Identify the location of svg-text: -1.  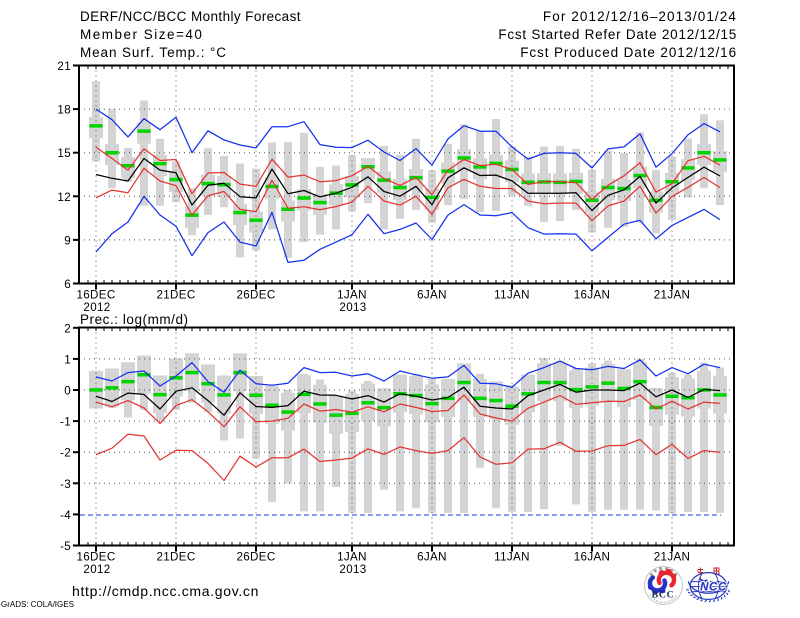
(65, 422).